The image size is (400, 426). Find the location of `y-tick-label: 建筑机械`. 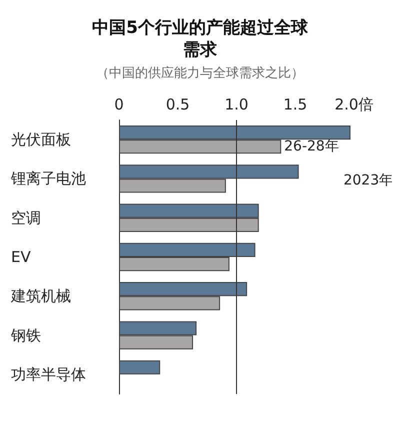

y-tick-label: 建筑机械 is located at coordinates (40, 296).